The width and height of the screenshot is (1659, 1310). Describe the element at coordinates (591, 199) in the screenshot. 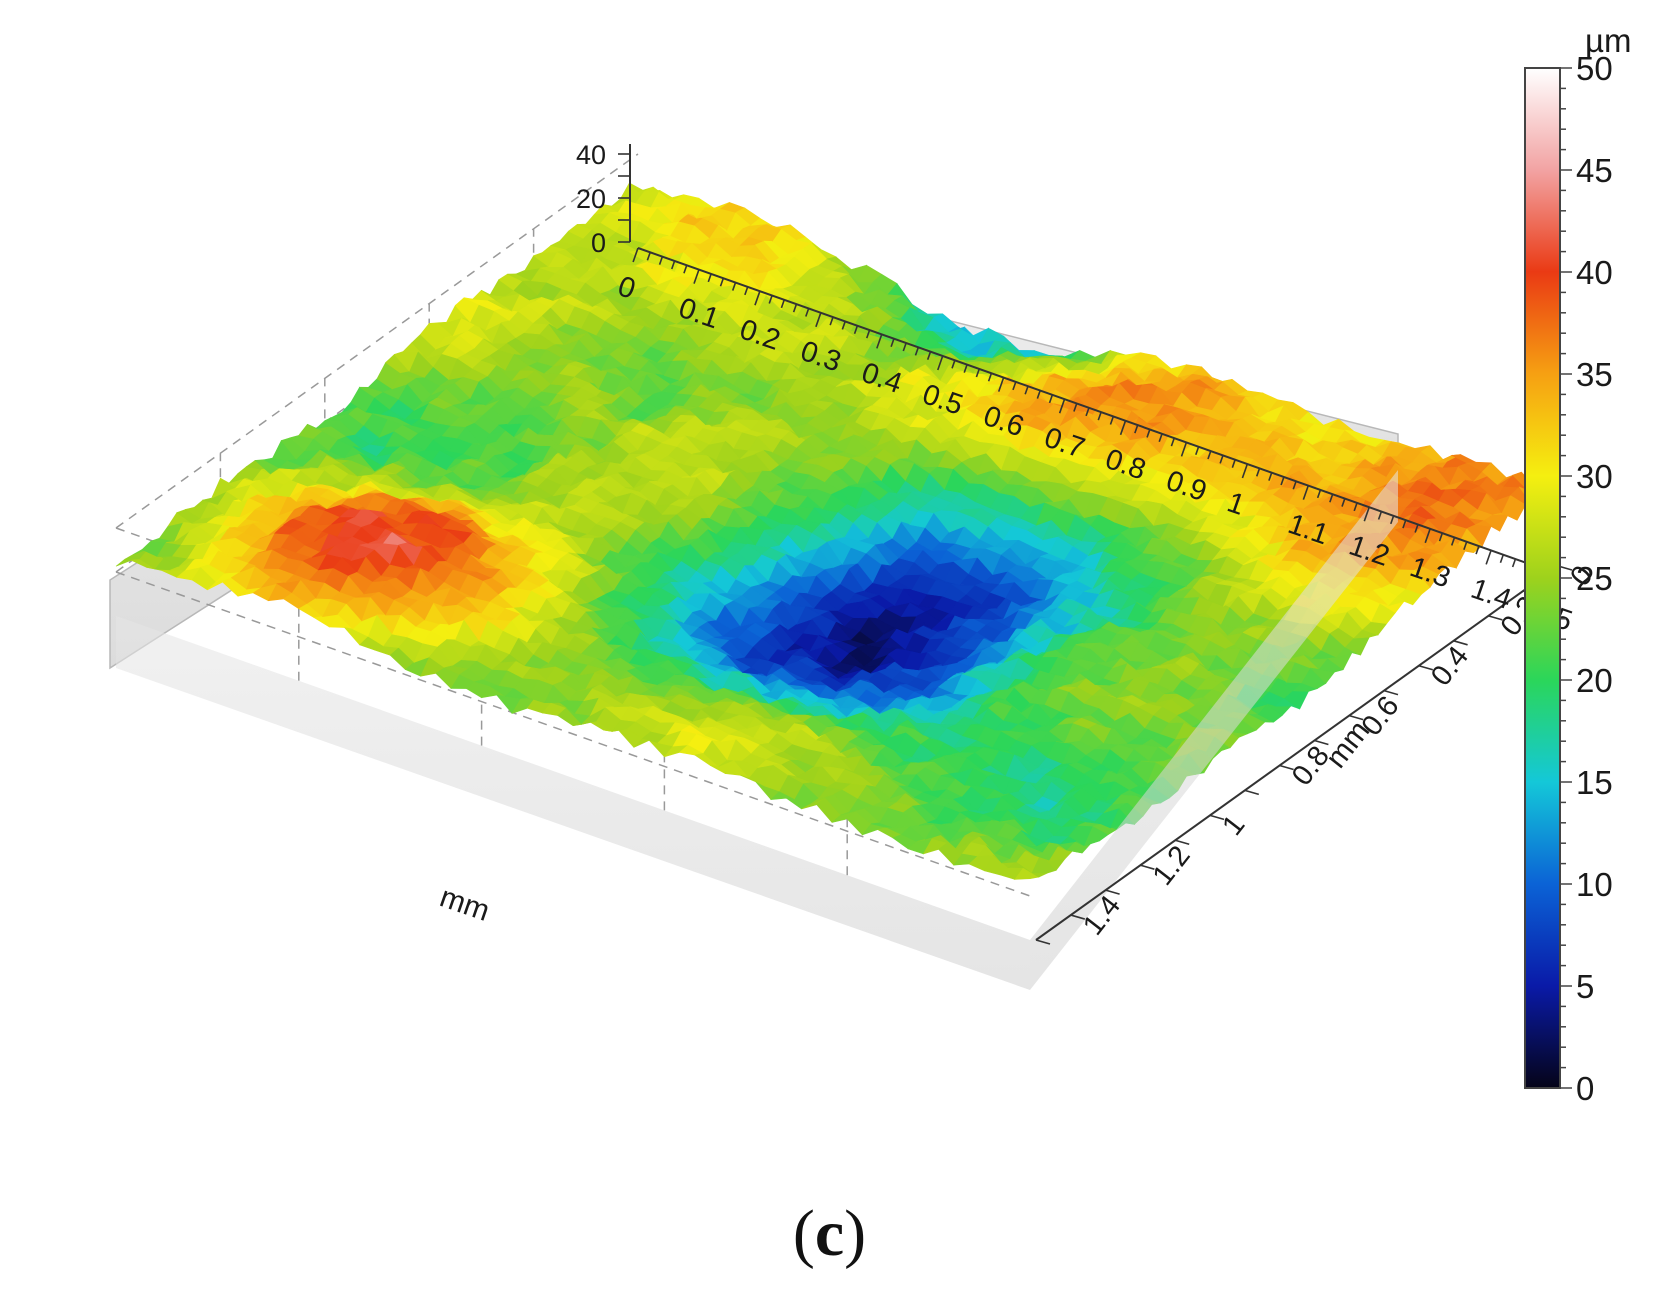

I see `z-tick-label: 20` at that location.